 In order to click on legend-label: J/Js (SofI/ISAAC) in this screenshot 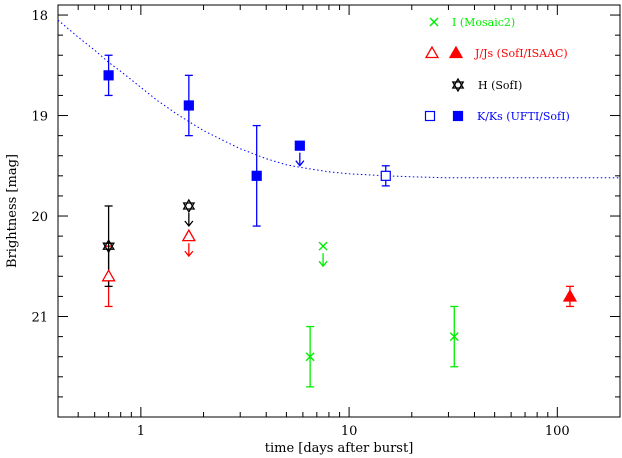, I will do `click(521, 53)`.